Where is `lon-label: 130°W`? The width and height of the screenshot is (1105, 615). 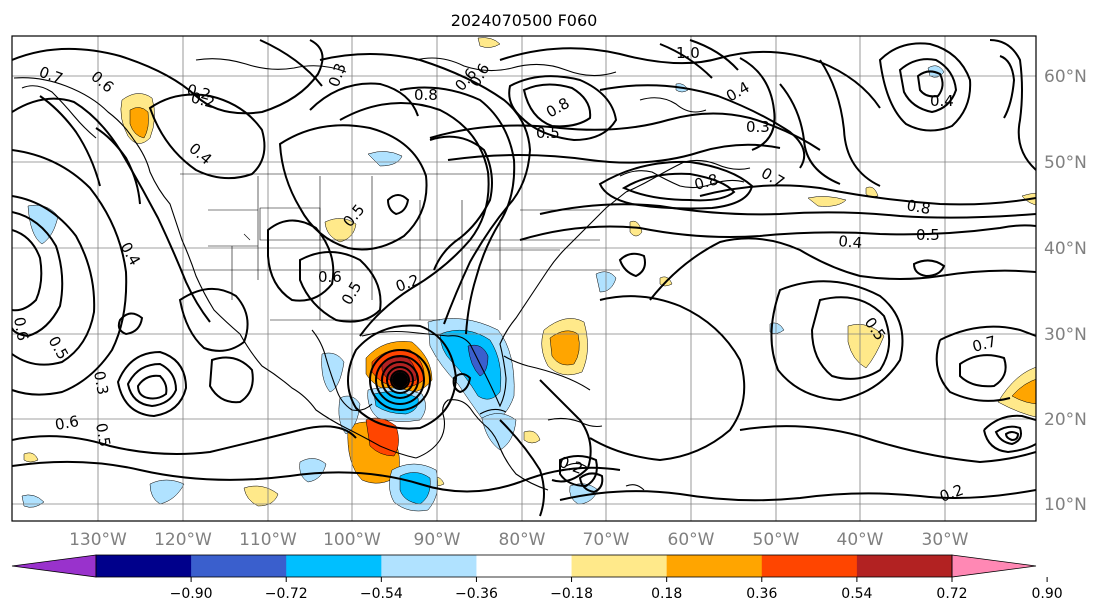 lon-label: 130°W is located at coordinates (98, 540).